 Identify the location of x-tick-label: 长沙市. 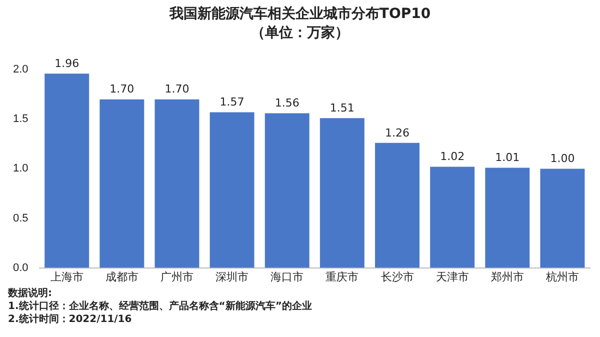
(397, 277).